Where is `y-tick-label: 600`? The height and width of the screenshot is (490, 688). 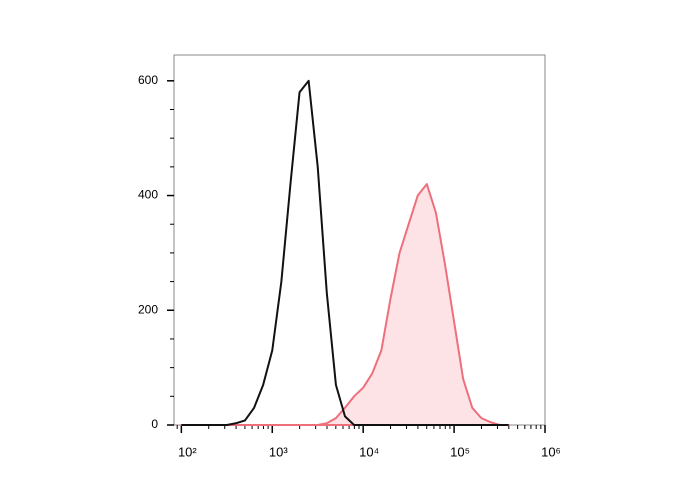 y-tick-label: 600 is located at coordinates (148, 80).